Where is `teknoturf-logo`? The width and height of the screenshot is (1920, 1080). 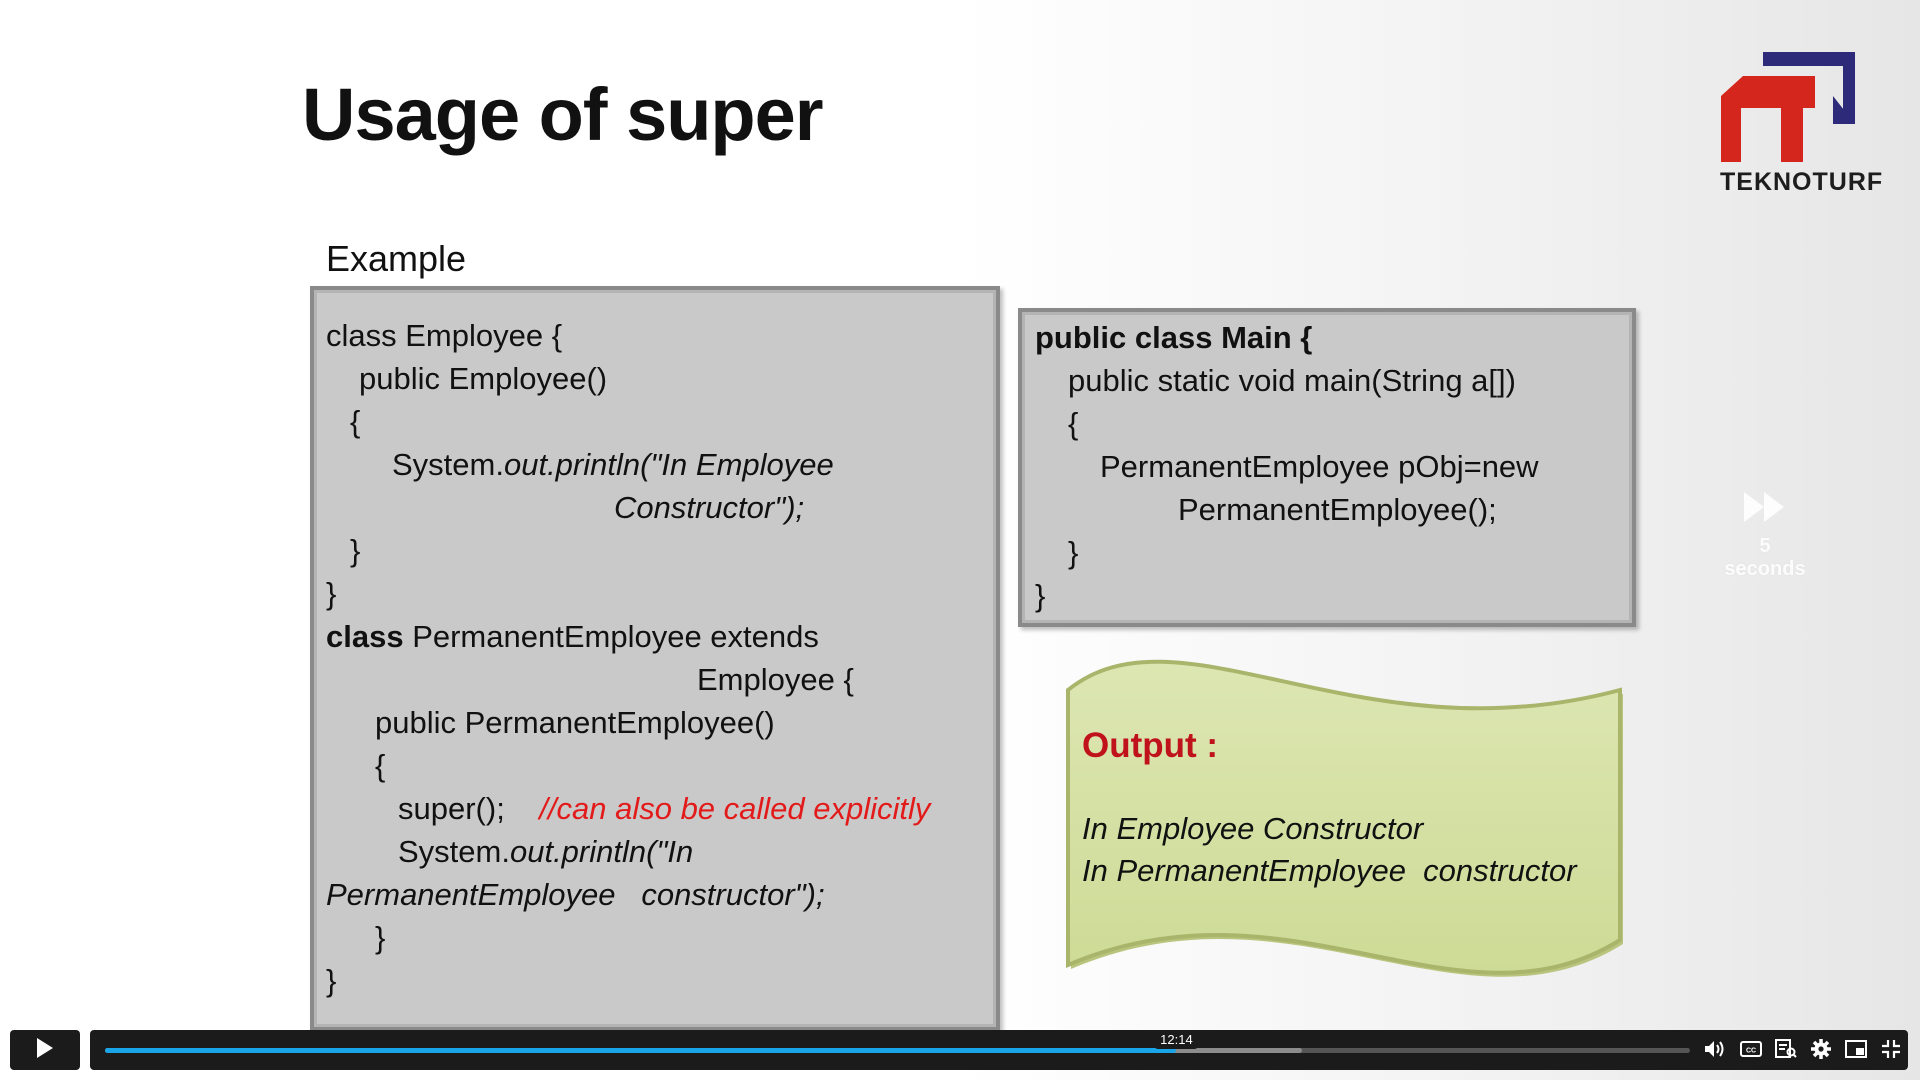 teknoturf-logo is located at coordinates (1790, 124).